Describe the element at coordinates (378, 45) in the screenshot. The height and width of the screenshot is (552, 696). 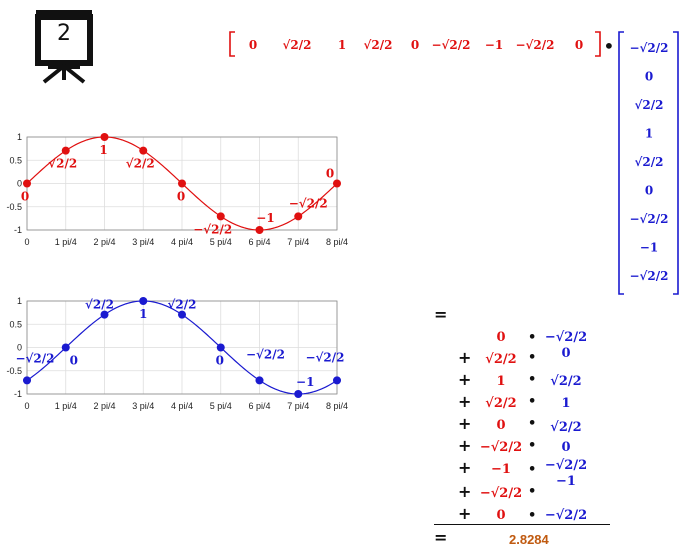
I see `row-vector-entry: √2/2` at that location.